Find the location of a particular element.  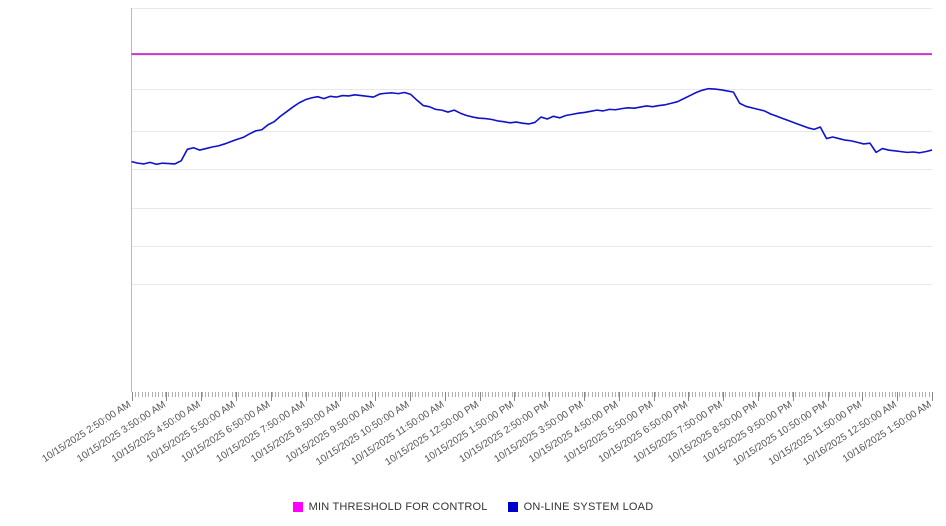

legend-item-load: ON-LINE SYSTEM LOAD is located at coordinates (580, 507).